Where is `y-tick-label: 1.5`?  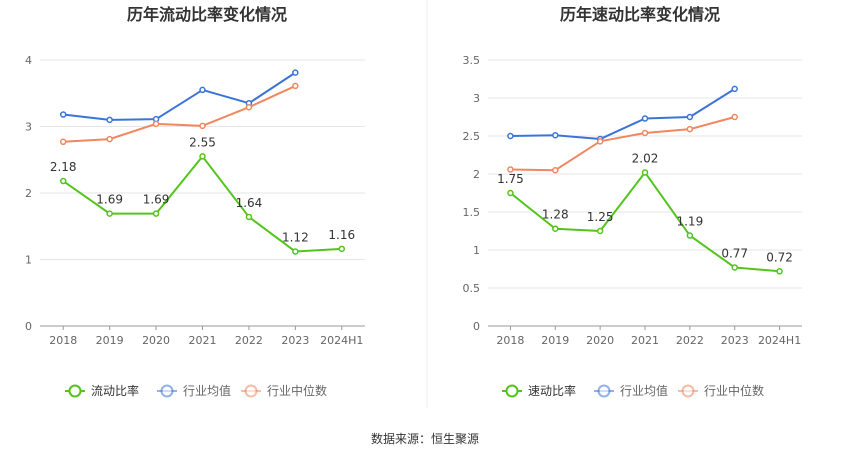
y-tick-label: 1.5 is located at coordinates (472, 212).